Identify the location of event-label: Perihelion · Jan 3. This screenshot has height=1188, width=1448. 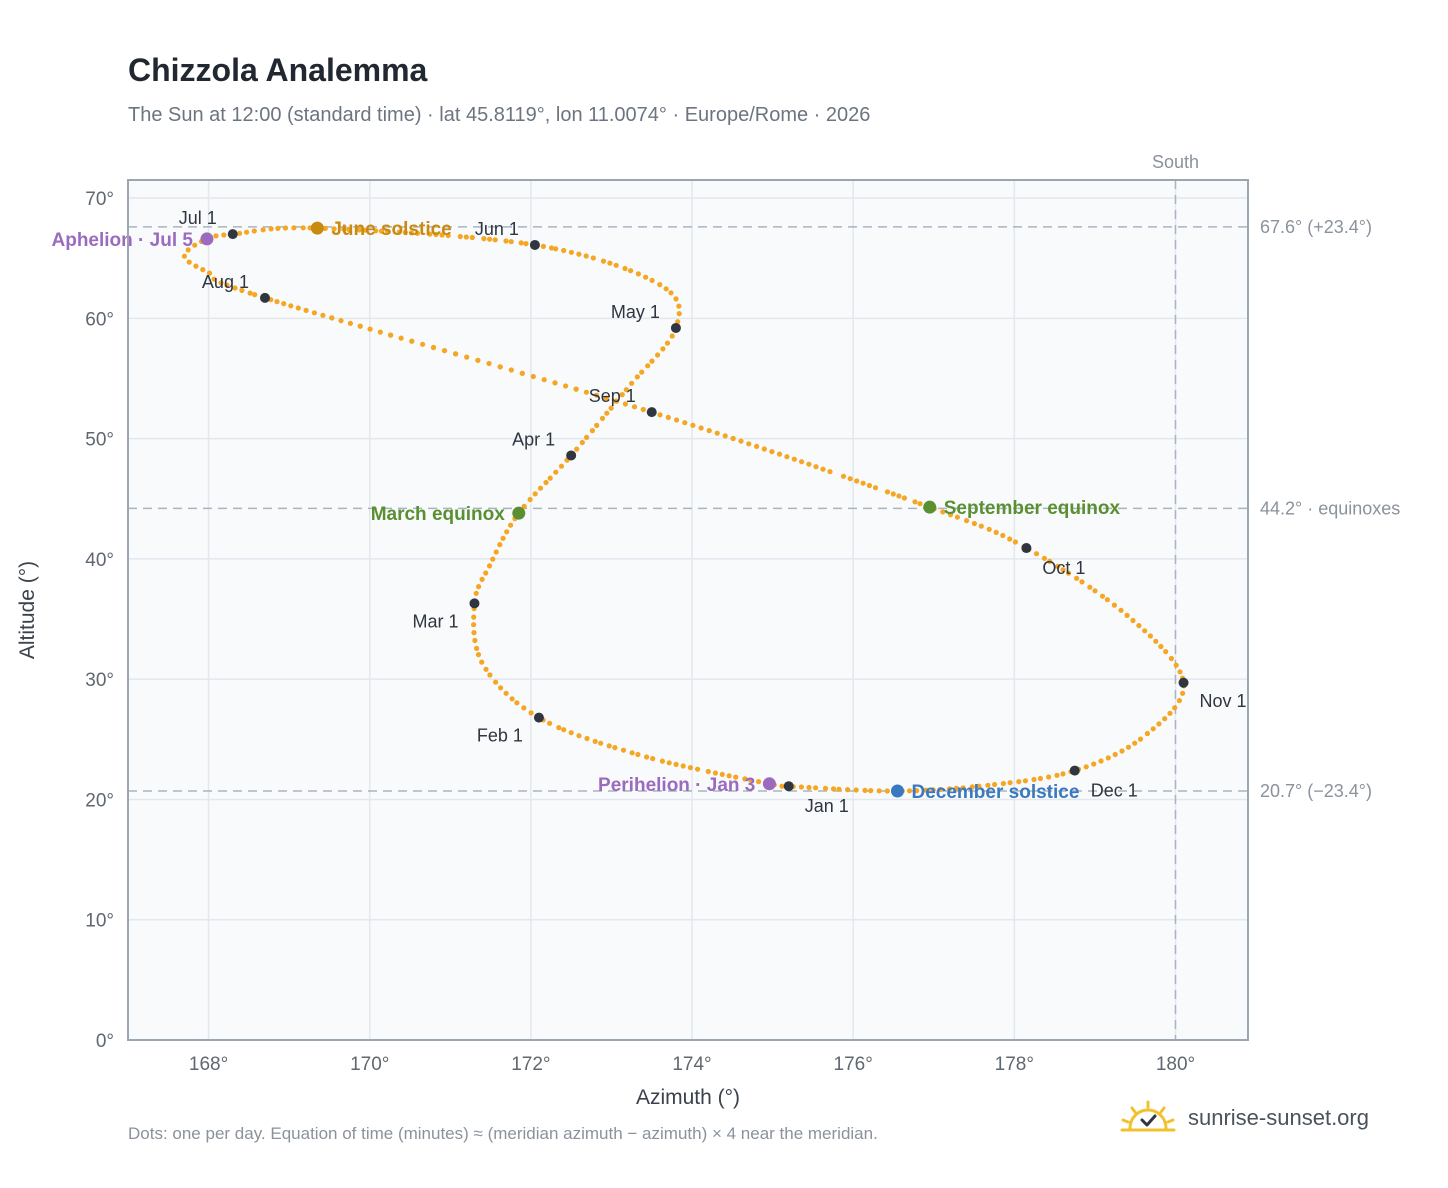
(676, 785).